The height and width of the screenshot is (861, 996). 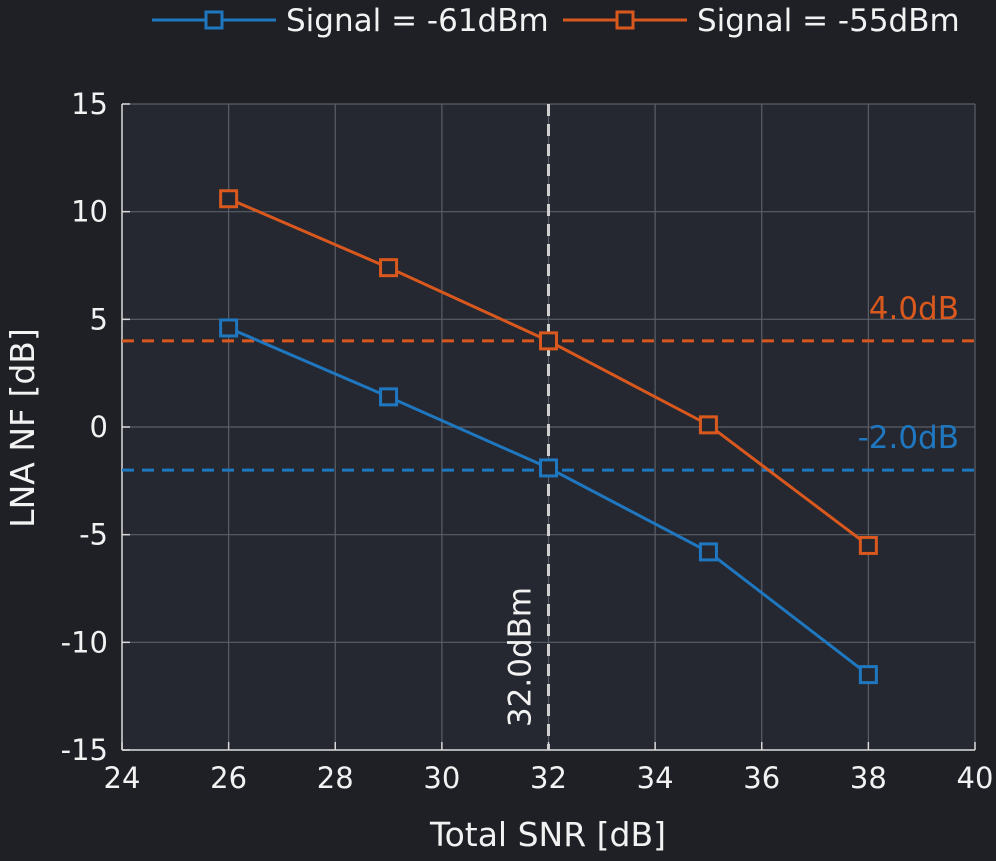 What do you see at coordinates (556, 21) in the screenshot?
I see `legend: Signal = -61dBm Signal = -55dBm` at bounding box center [556, 21].